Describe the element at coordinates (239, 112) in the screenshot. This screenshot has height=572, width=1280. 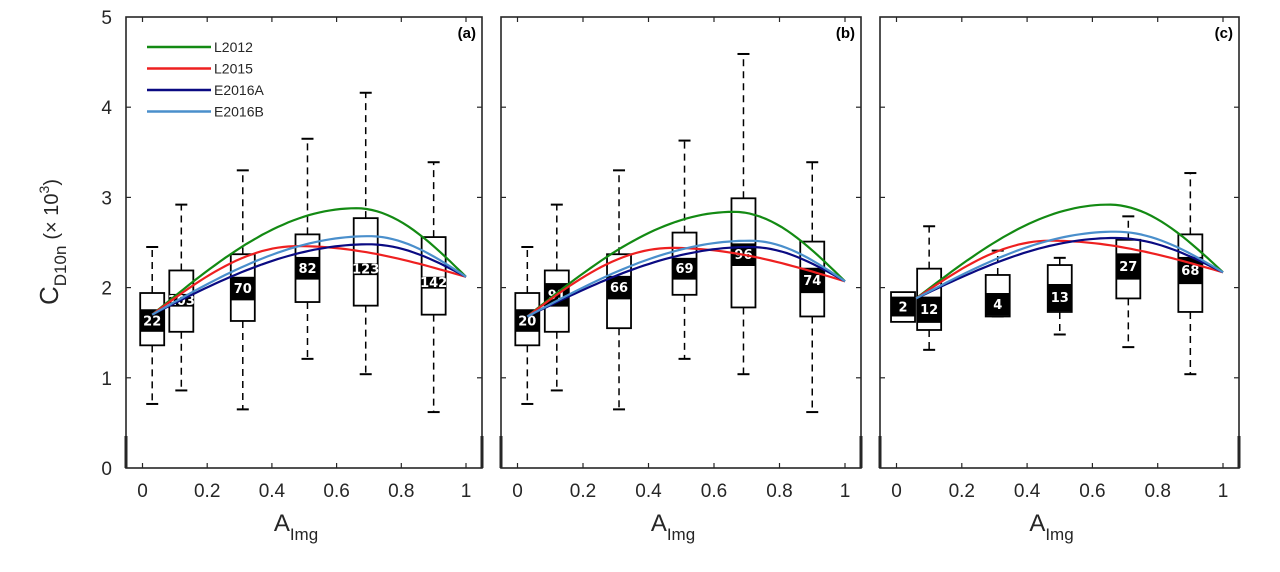
I see `legend-label: E2016B` at that location.